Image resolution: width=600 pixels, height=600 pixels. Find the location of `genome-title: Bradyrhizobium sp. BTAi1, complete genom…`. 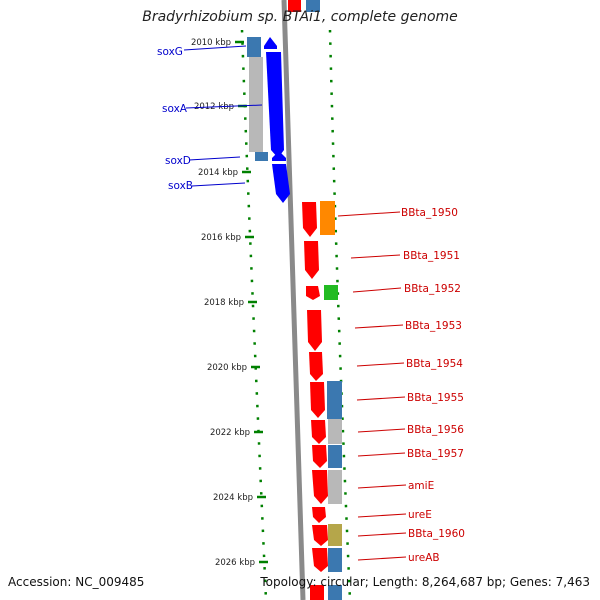

genome-title: Bradyrhizobium sp. BTAi1, complete genom… is located at coordinates (300, 17).